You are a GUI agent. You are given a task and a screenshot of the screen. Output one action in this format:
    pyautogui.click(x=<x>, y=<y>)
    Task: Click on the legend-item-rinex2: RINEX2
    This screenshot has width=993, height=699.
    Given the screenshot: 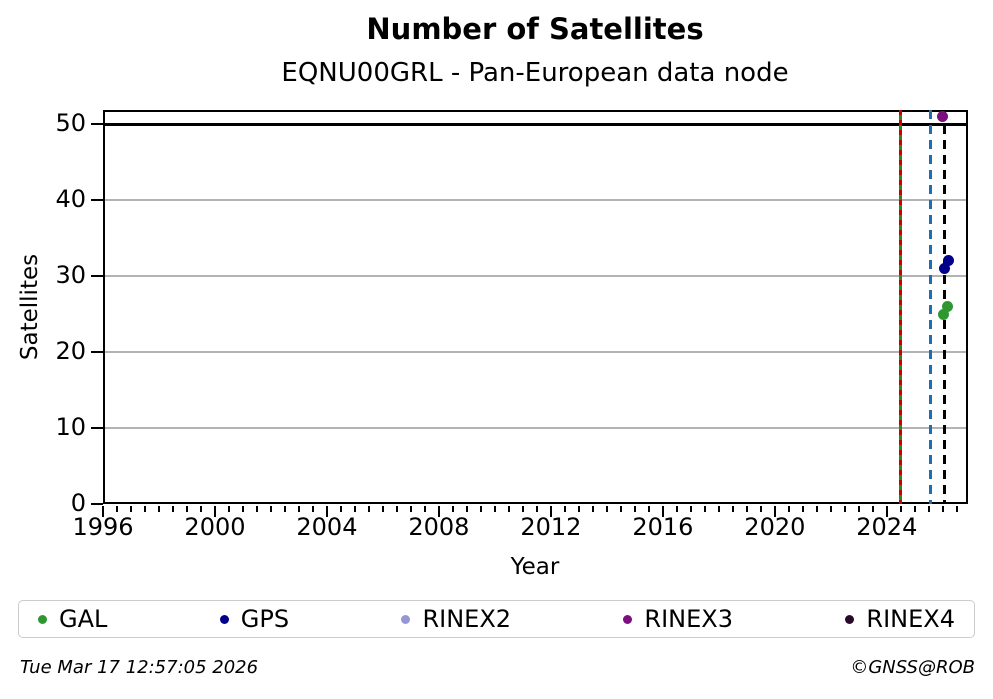 What is the action you would take?
    pyautogui.click(x=456, y=619)
    